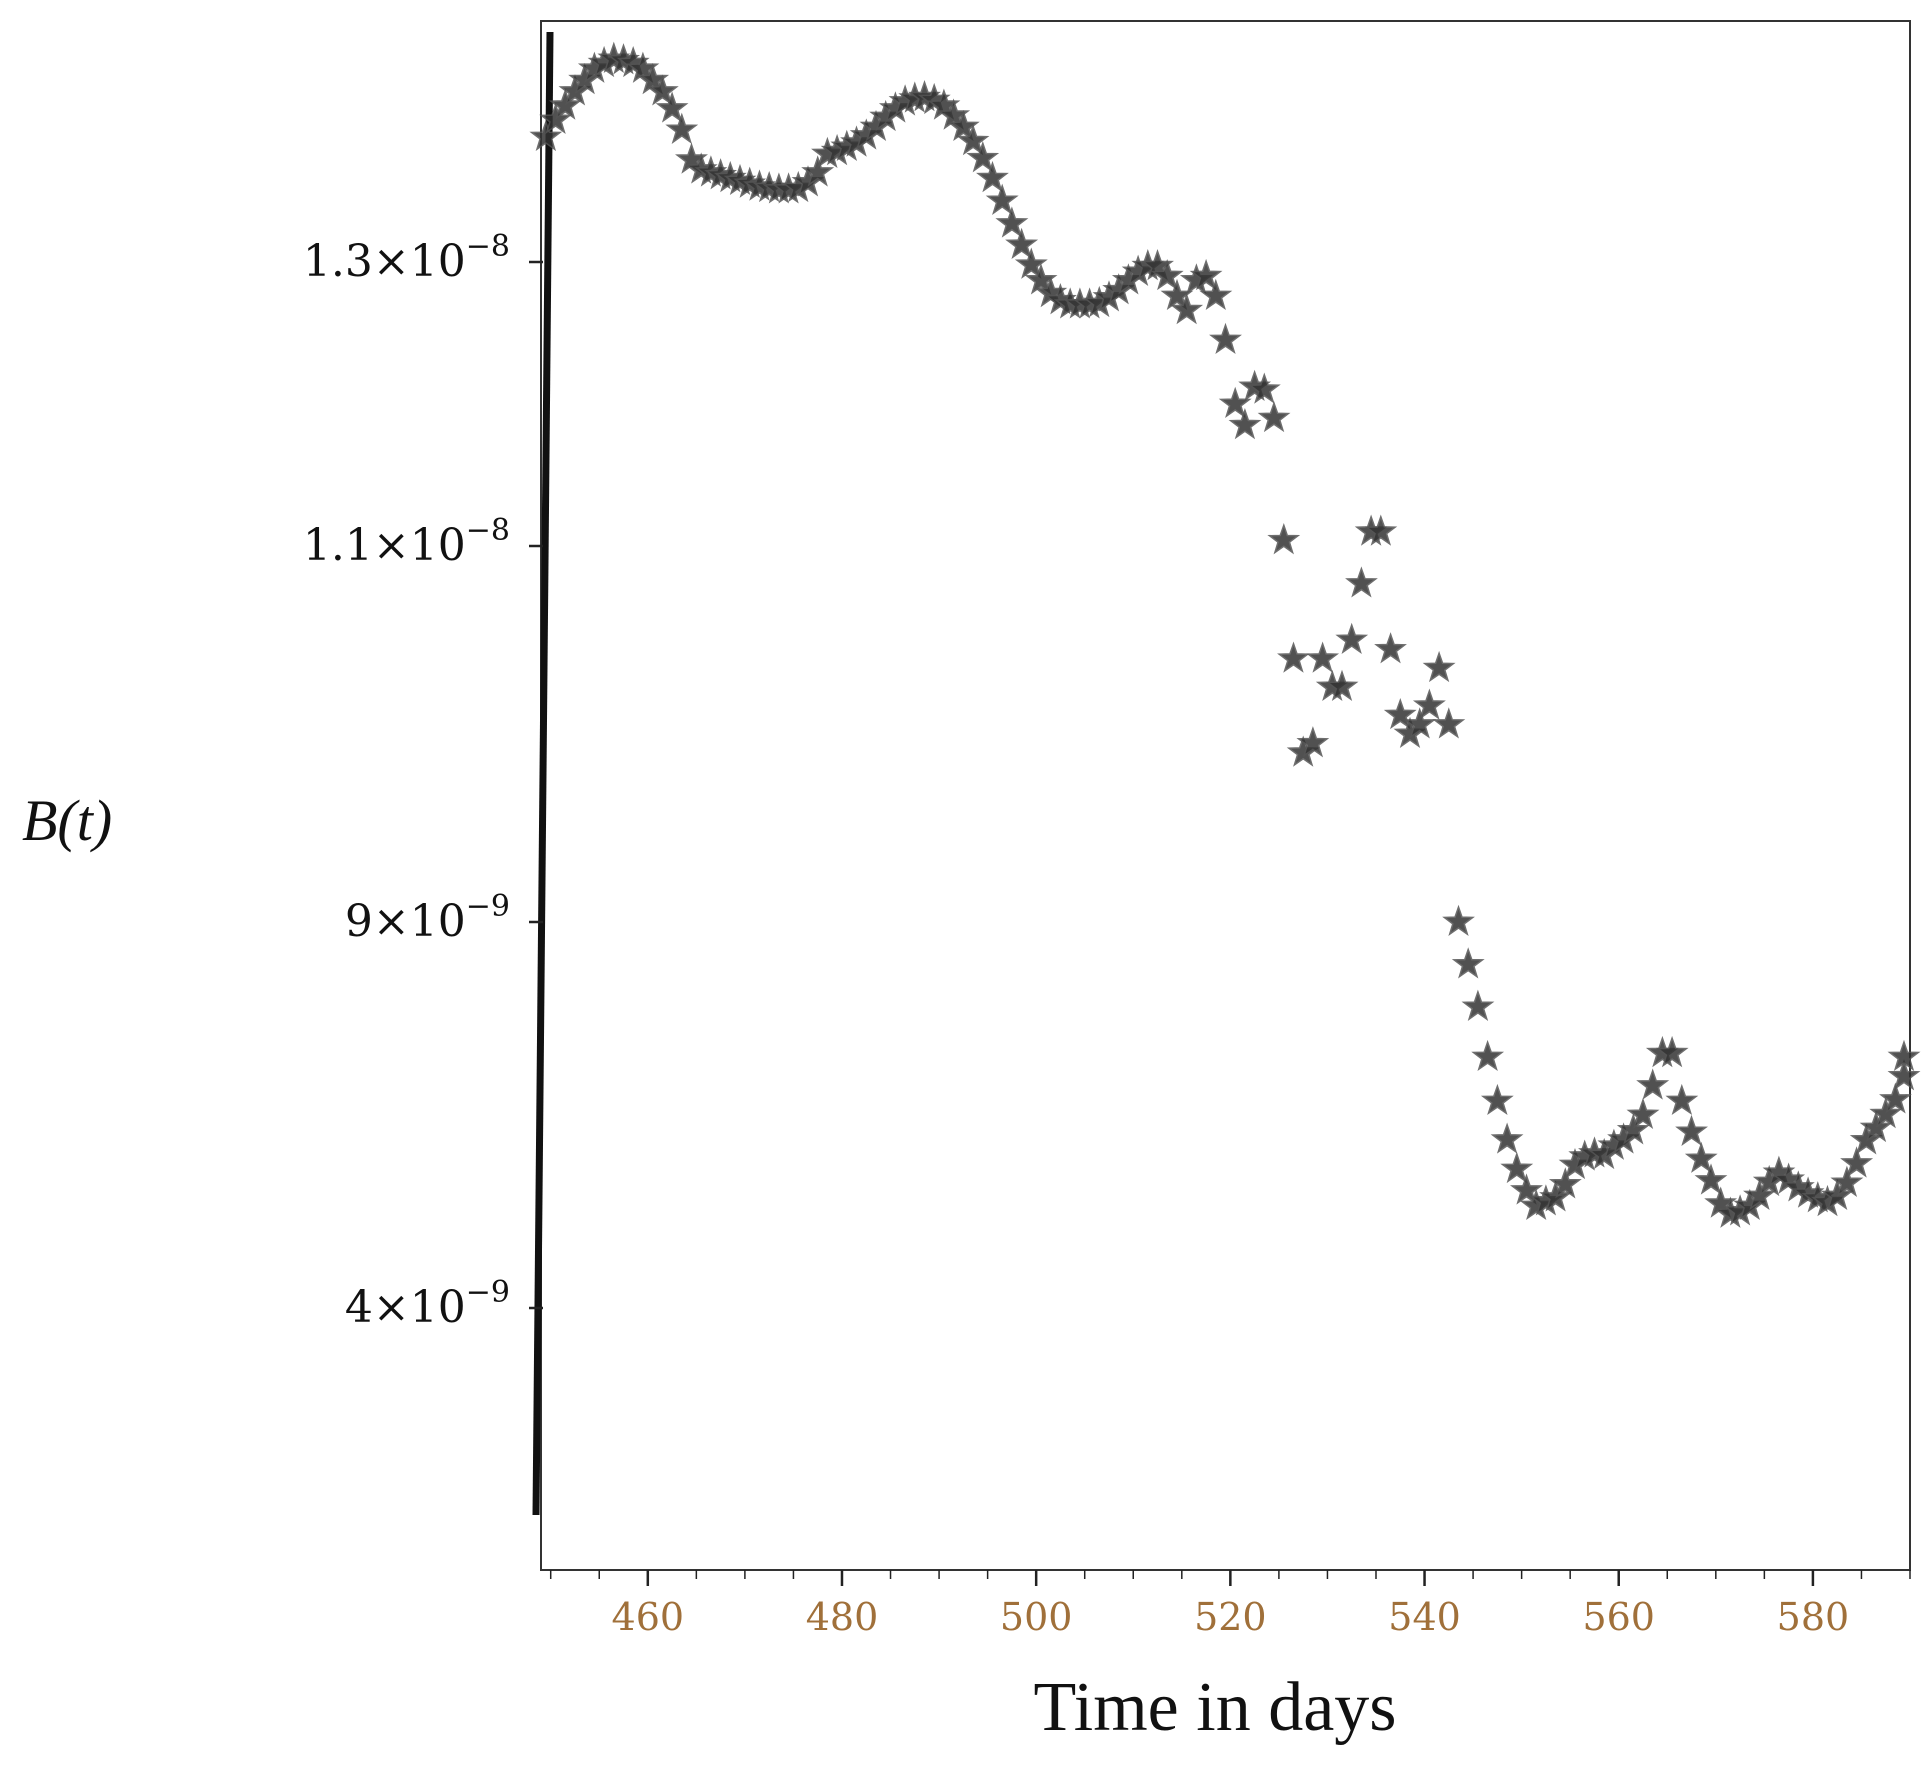 This screenshot has width=1929, height=1768. Describe the element at coordinates (423, 781) in the screenshot. I see `y-axis-ticks: 1.3×10⁻⁸ 1.1×10⁻⁸ 9×10⁻⁹ 4×10⁻⁹` at that location.